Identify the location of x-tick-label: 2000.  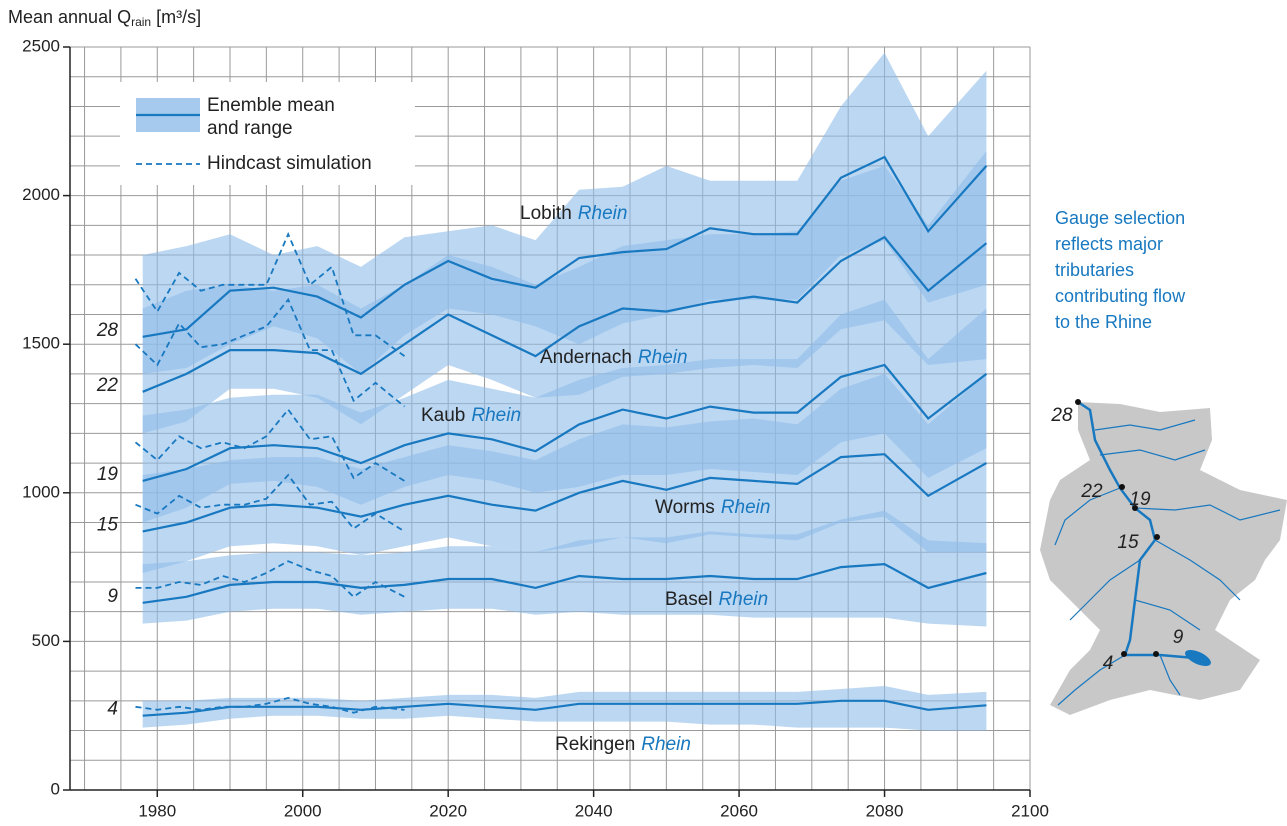
(303, 810).